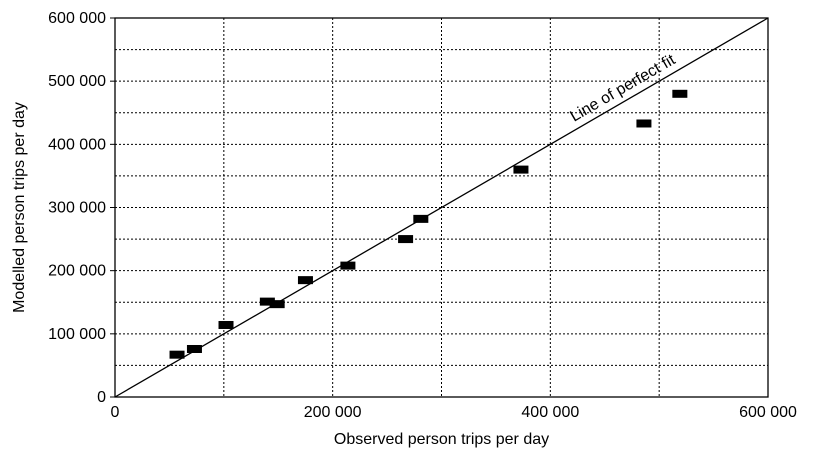 The width and height of the screenshot is (813, 450). I want to click on y-tick-label: 300 000, so click(77, 208).